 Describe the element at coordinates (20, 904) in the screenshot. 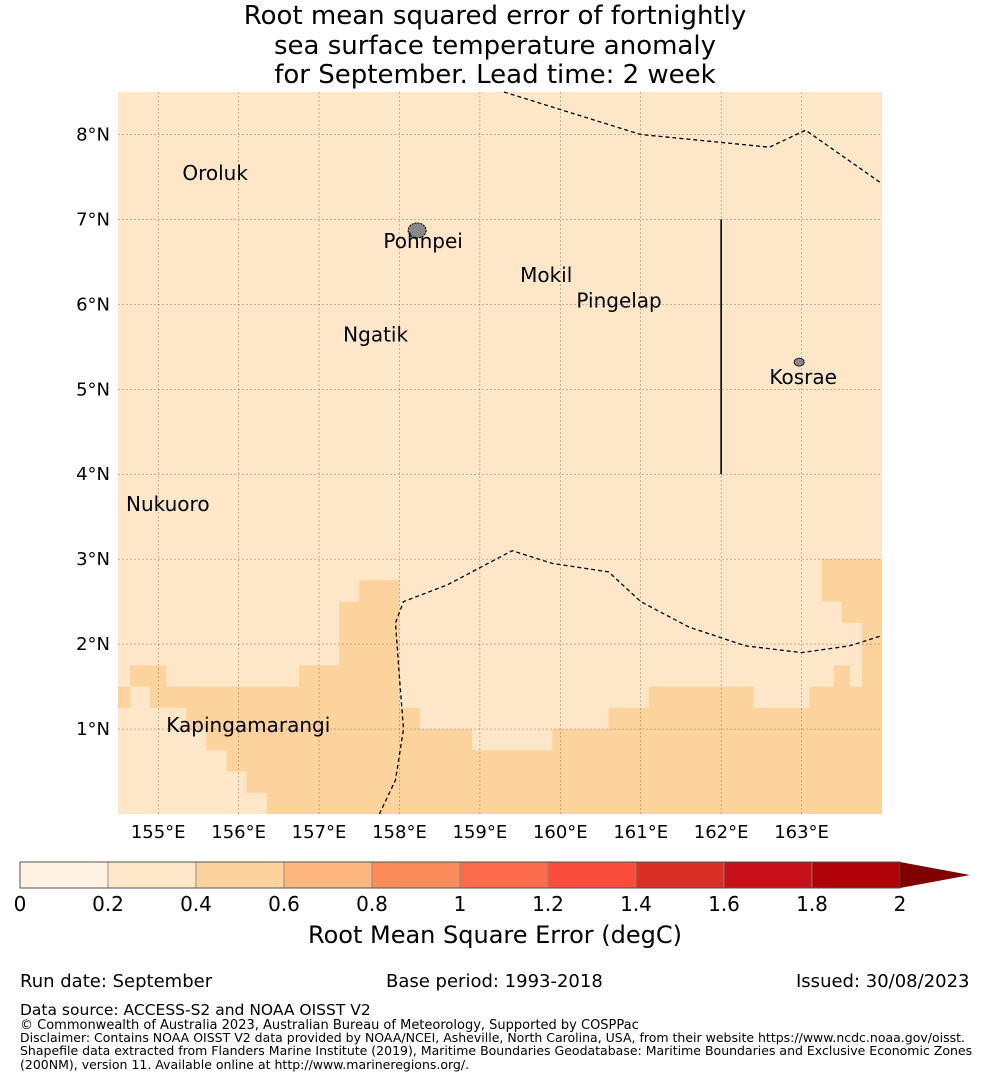

I see `colorbar-tick-label: 0` at that location.